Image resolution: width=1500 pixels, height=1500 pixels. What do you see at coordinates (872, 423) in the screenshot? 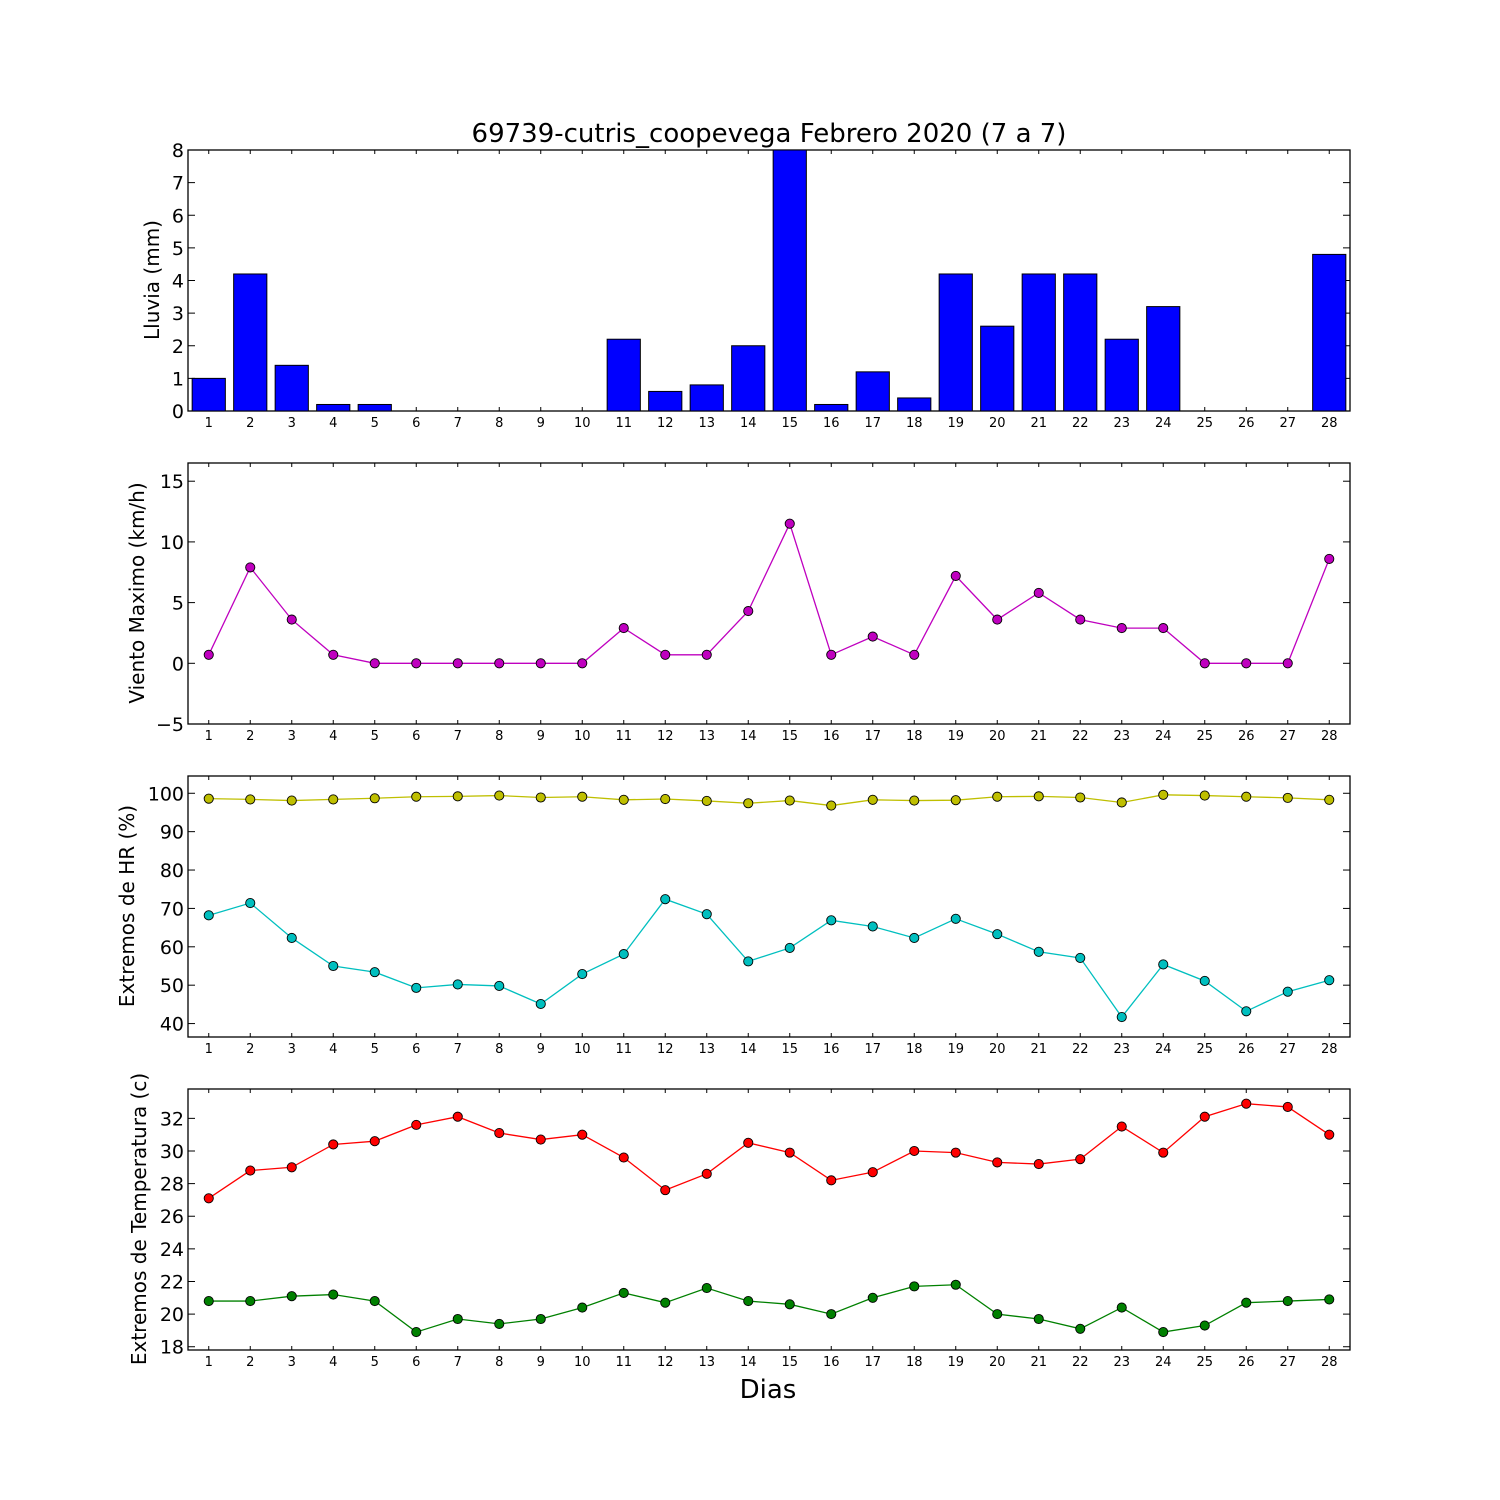
I see `x-tick-label: 17` at bounding box center [872, 423].